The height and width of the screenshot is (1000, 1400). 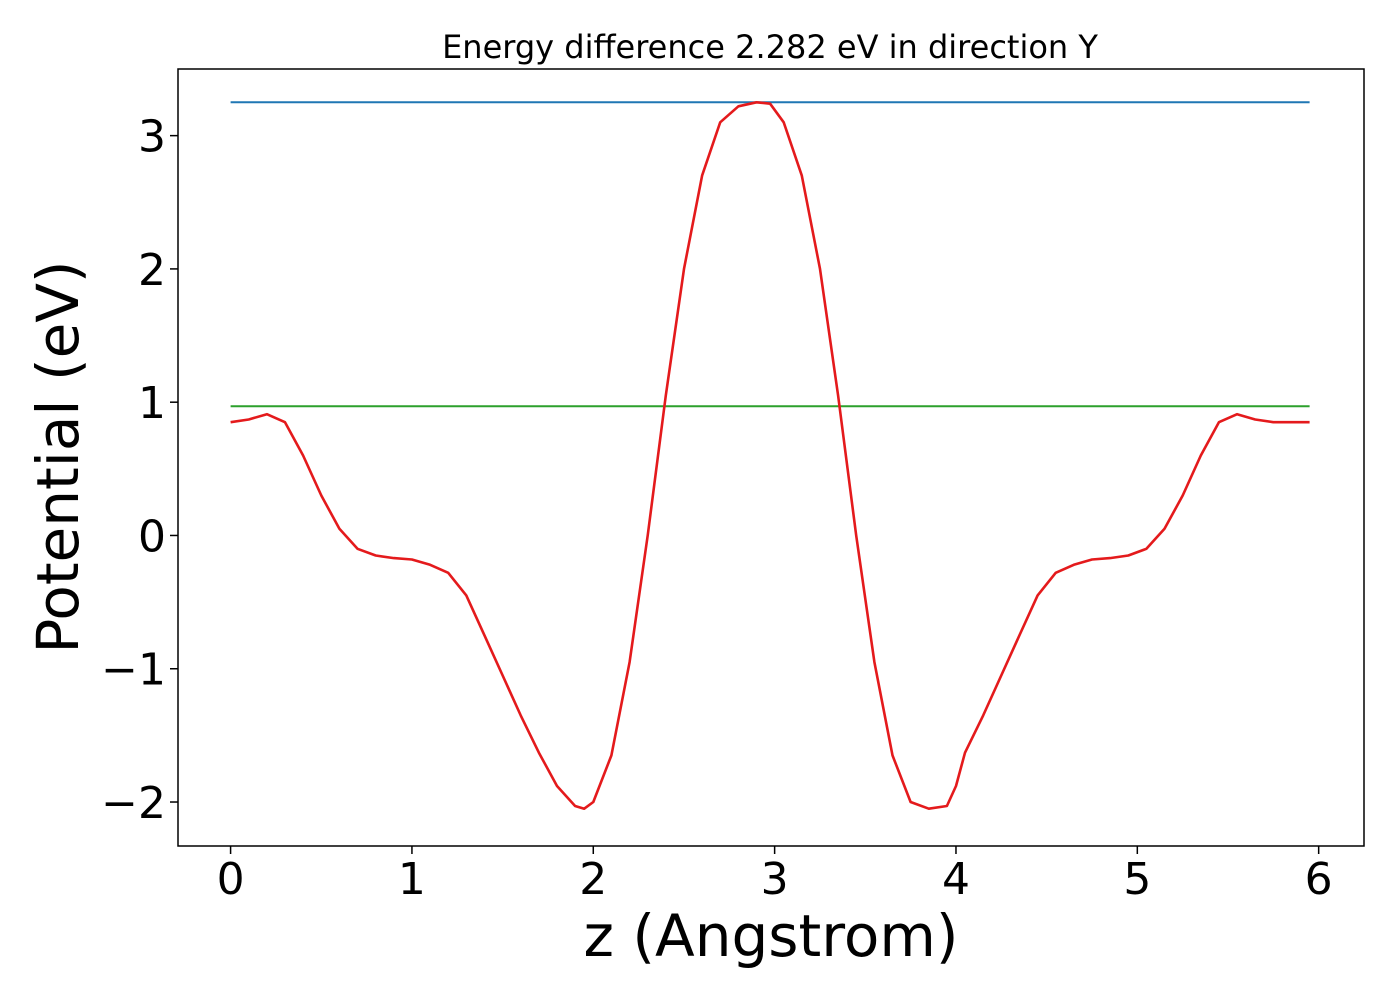 I want to click on y-tick-label: 3, so click(x=152, y=137).